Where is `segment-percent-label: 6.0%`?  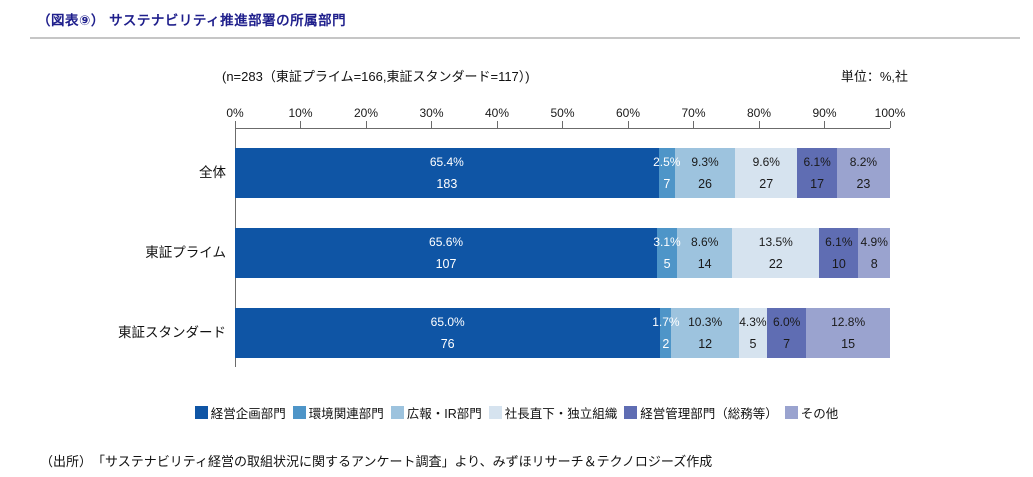 segment-percent-label: 6.0% is located at coordinates (786, 321).